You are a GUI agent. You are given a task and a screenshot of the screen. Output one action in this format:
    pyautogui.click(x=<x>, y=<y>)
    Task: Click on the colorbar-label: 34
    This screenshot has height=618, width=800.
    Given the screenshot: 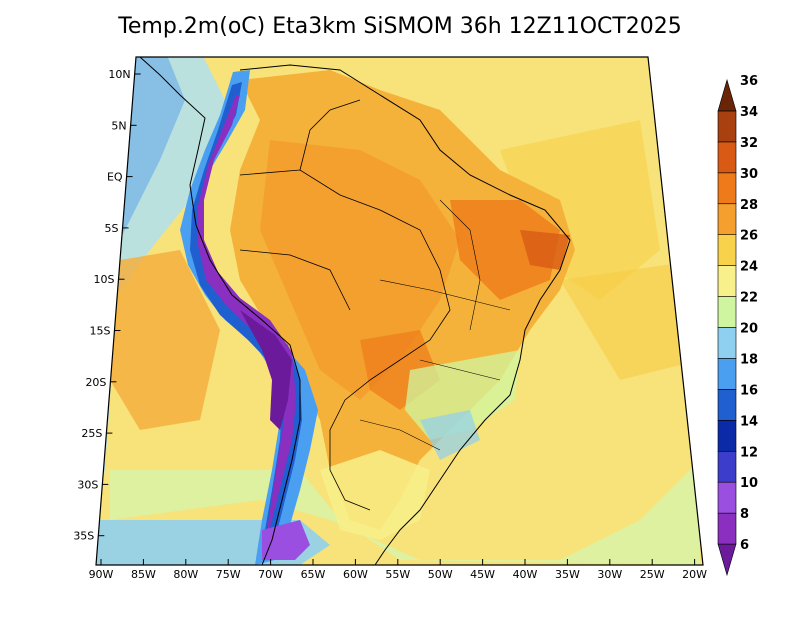 What is the action you would take?
    pyautogui.click(x=749, y=112)
    